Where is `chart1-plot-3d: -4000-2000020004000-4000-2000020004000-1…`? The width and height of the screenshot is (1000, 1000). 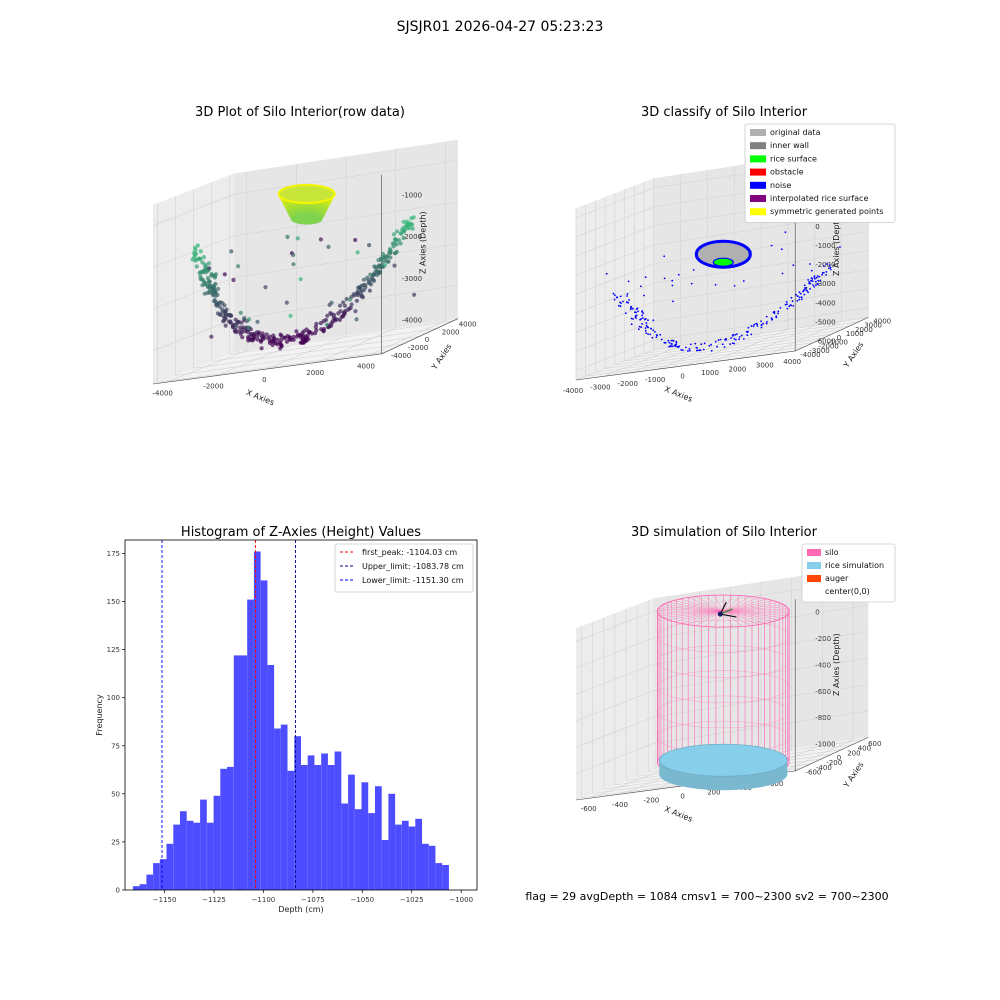
chart1-plot-3d: -4000-2000020004000-4000-2000020004000-1… is located at coordinates (314, 273).